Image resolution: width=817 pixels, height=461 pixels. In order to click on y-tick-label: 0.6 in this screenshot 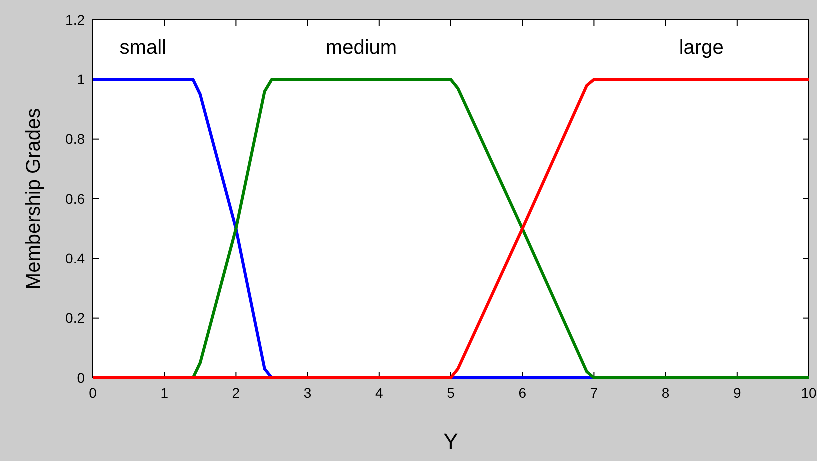, I will do `click(76, 198)`.